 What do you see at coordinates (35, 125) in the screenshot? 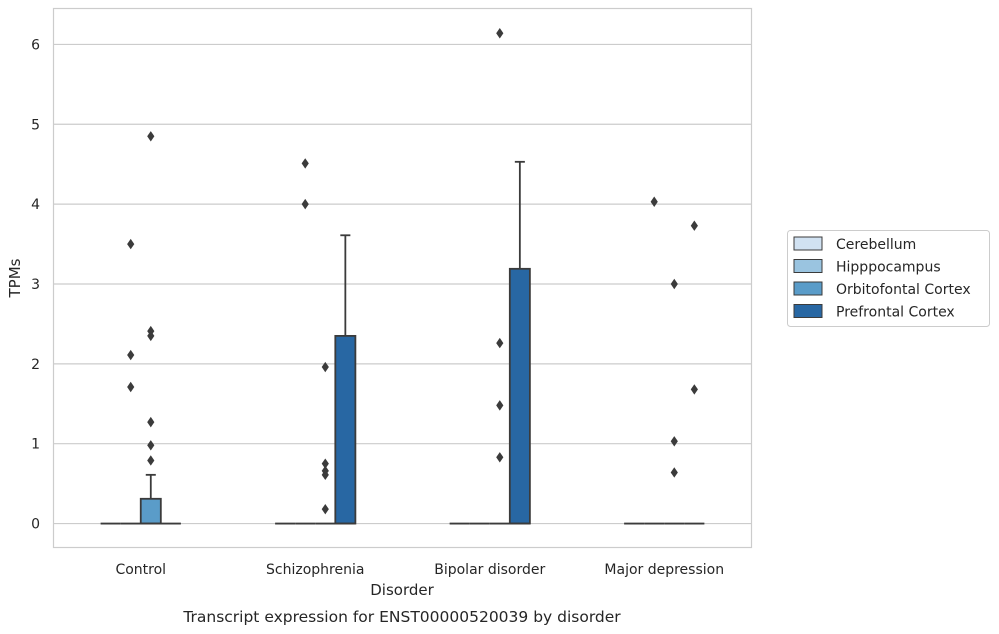
I see `y-tick-label: 5` at bounding box center [35, 125].